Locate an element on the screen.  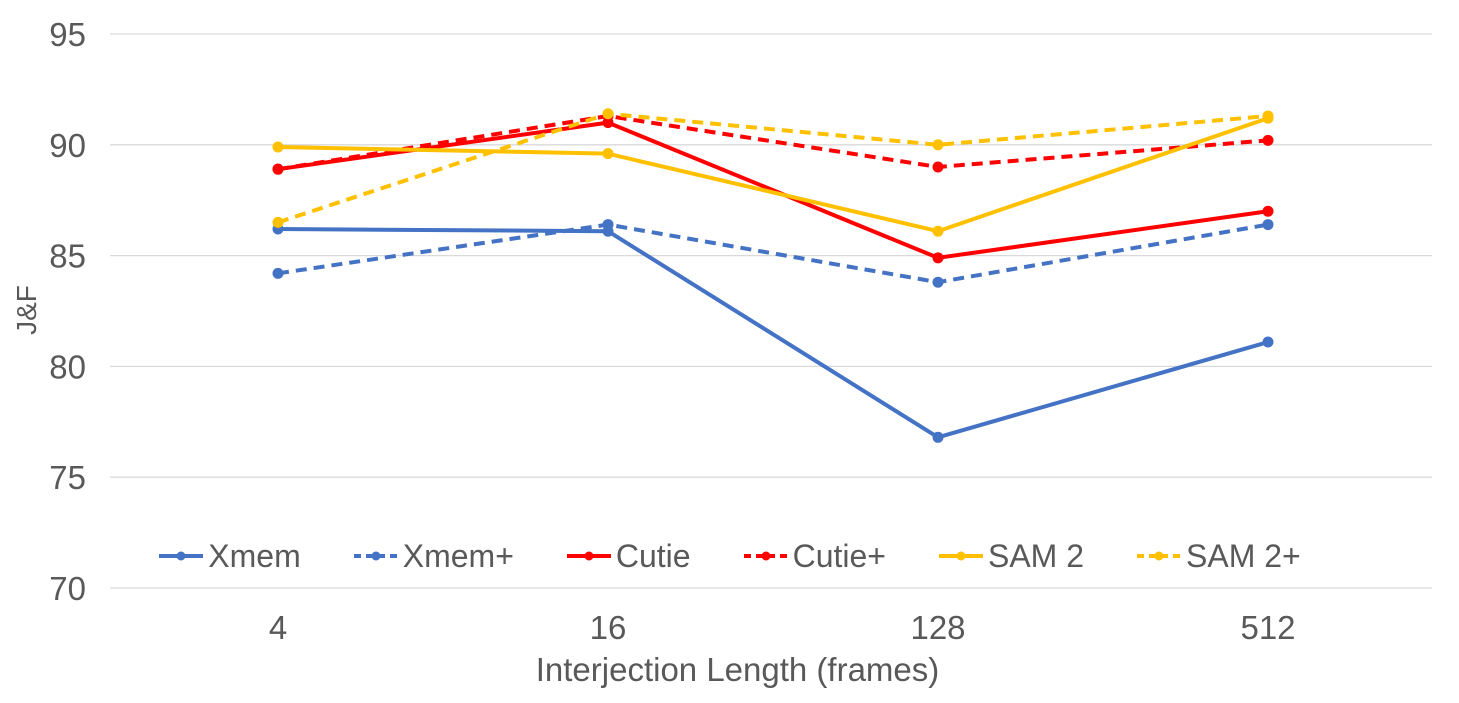
legend-item-xmem: Xmem+ is located at coordinates (433, 556).